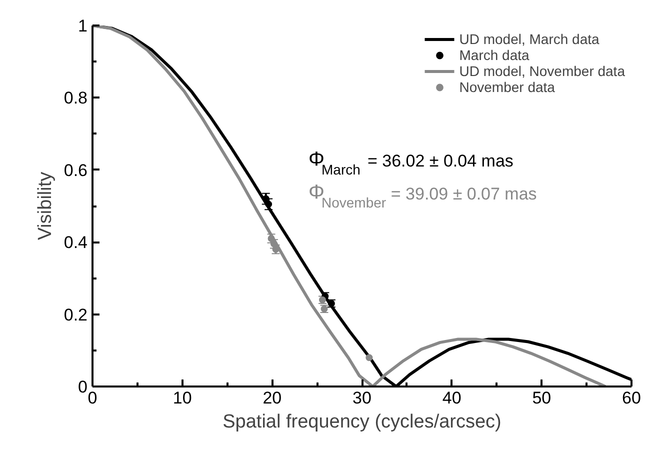 The image size is (648, 462). What do you see at coordinates (494, 55) in the screenshot?
I see `legend-label: March data` at bounding box center [494, 55].